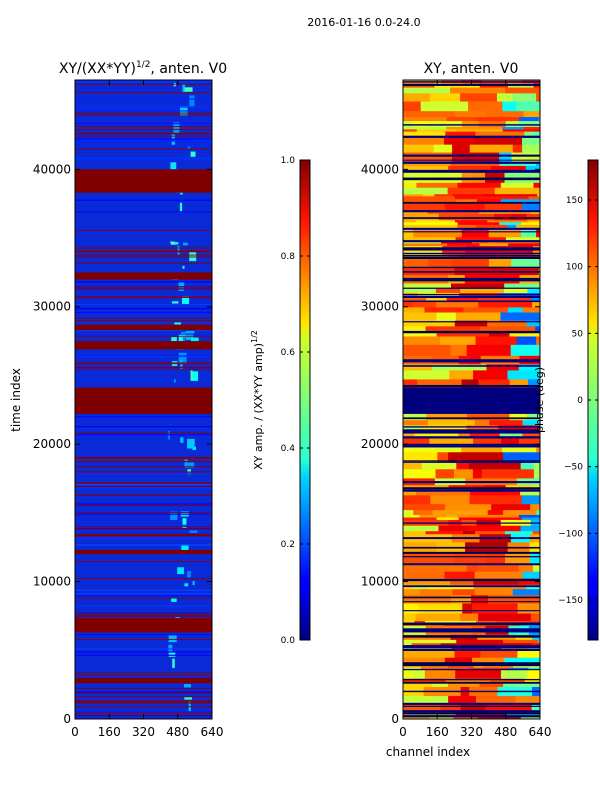  I want to click on phase-colorbar-tick-label: −100, so click(570, 534).